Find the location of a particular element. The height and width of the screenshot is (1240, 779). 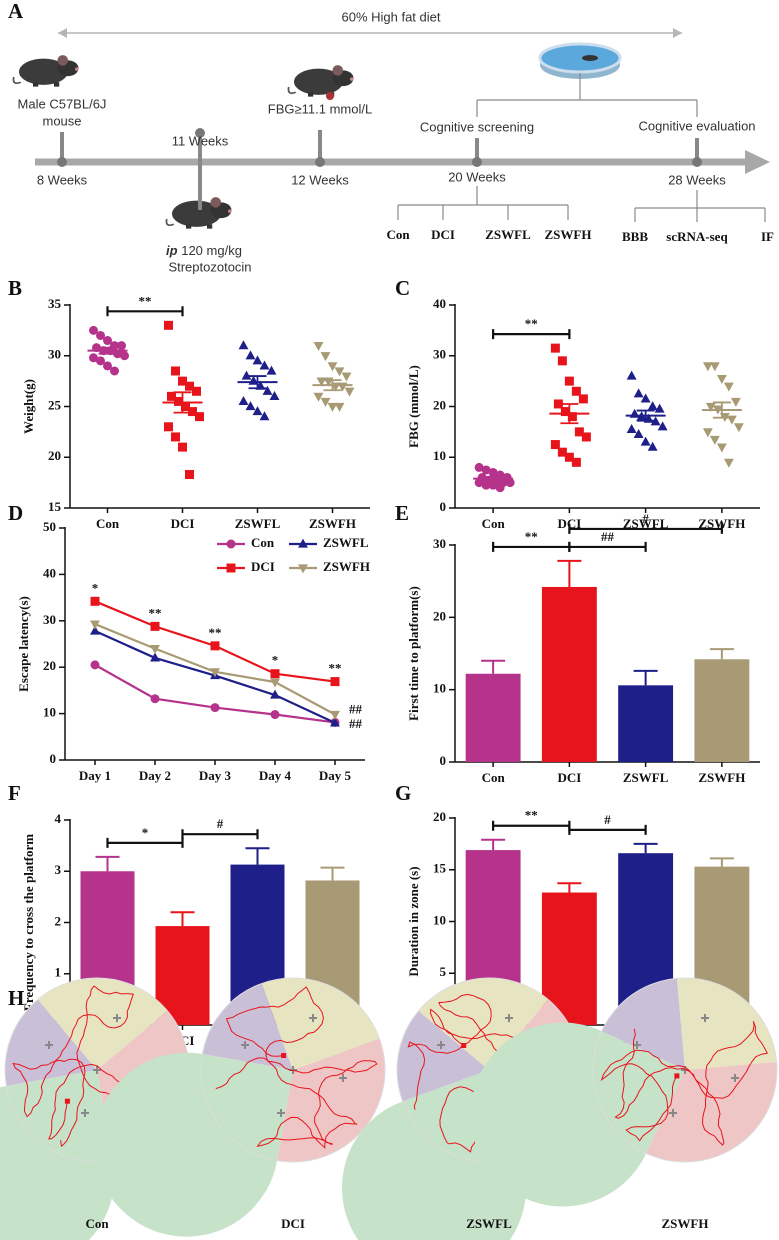

stz-dose: 120 mg/kg is located at coordinates (210, 250).